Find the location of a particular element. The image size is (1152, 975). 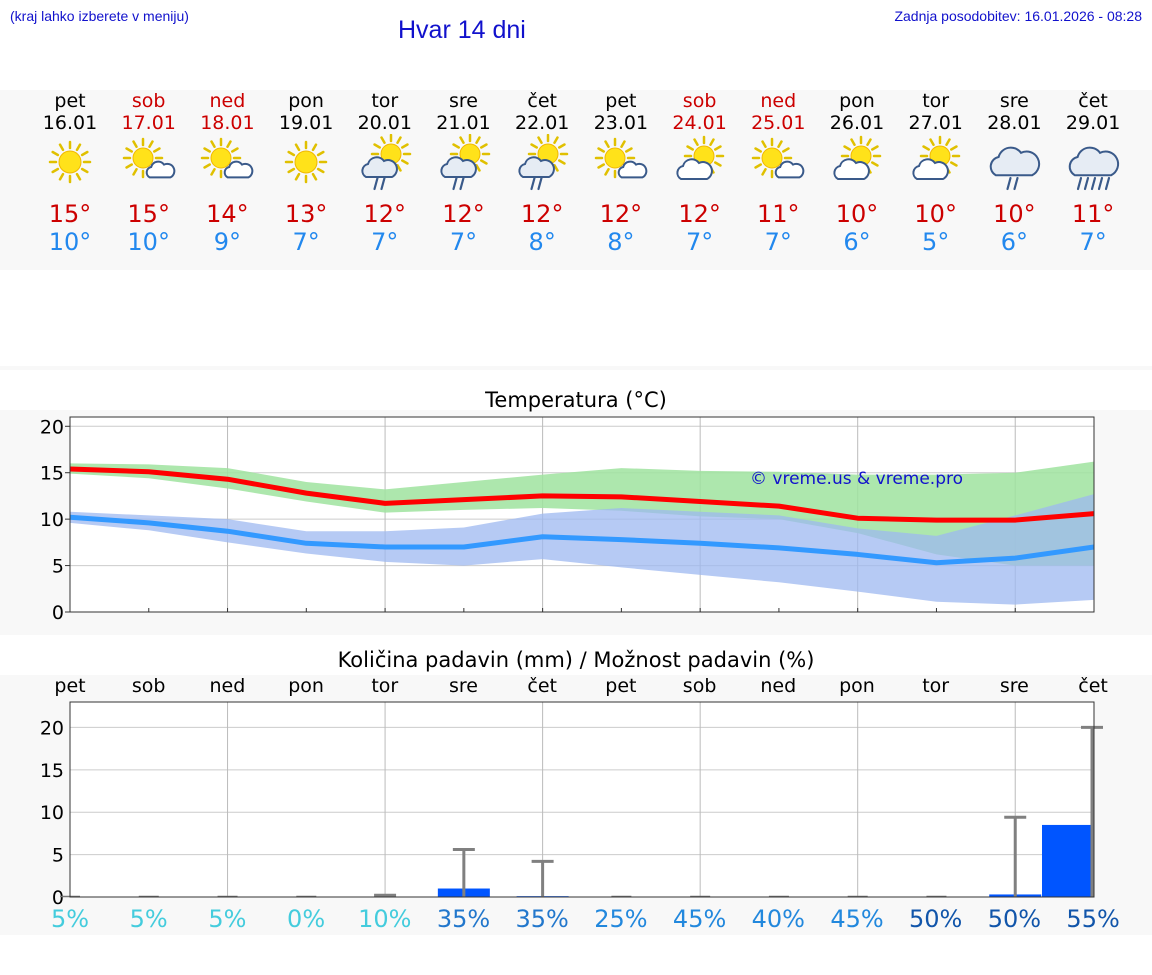

min-temp-line is located at coordinates (582, 540).